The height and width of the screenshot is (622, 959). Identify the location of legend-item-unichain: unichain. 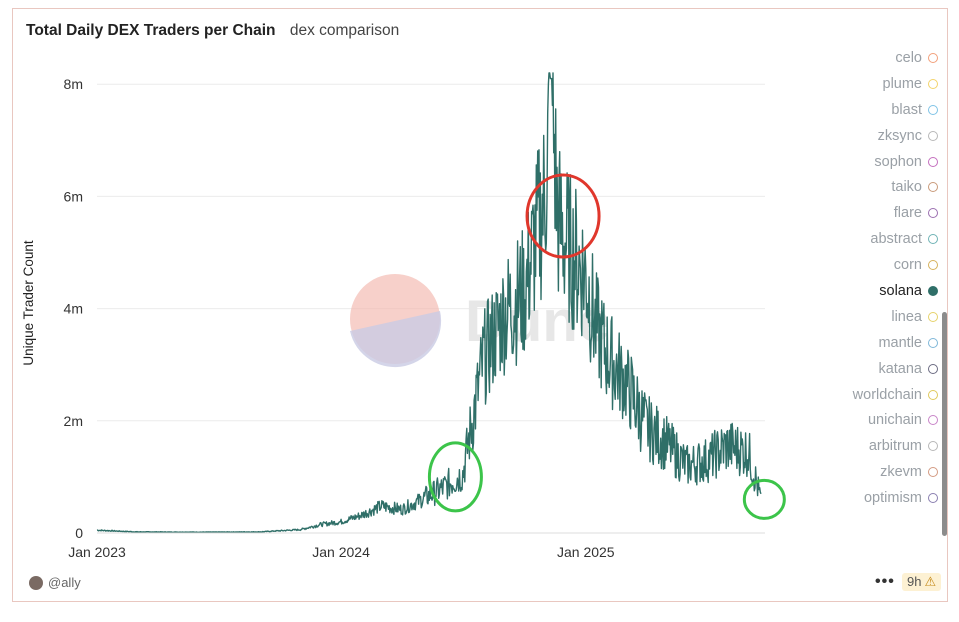
(875, 420).